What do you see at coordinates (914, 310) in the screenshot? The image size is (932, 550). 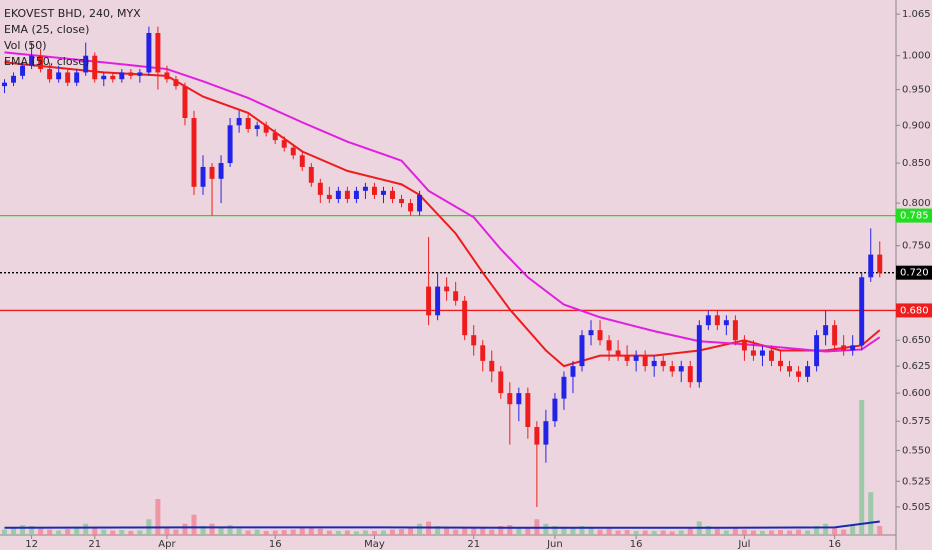 I see `level-badge` at bounding box center [914, 310].